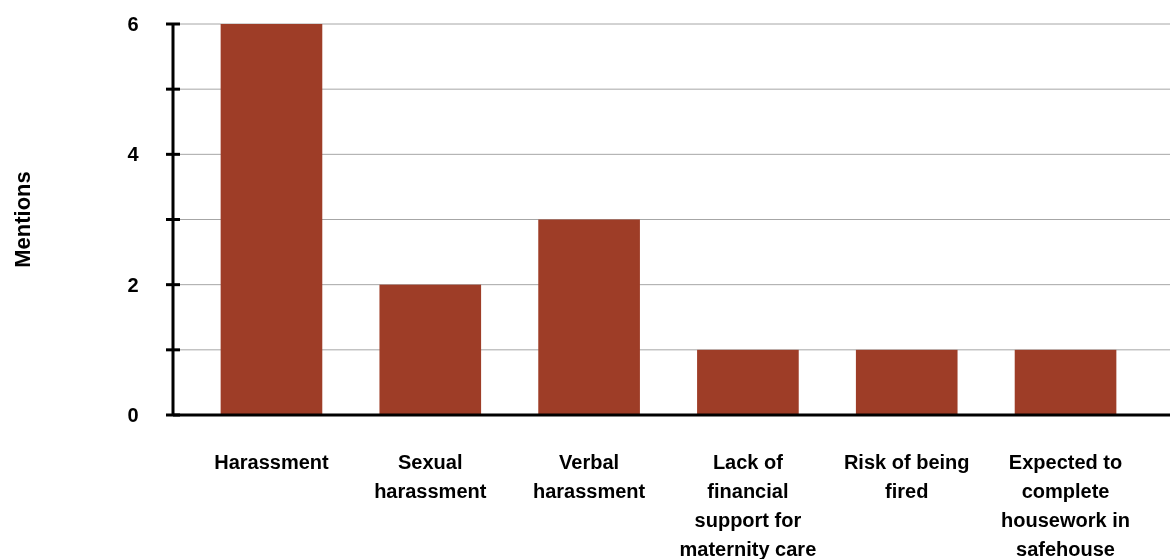 Image resolution: width=1170 pixels, height=559 pixels. What do you see at coordinates (133, 415) in the screenshot?
I see `y-tick-label: 0` at bounding box center [133, 415].